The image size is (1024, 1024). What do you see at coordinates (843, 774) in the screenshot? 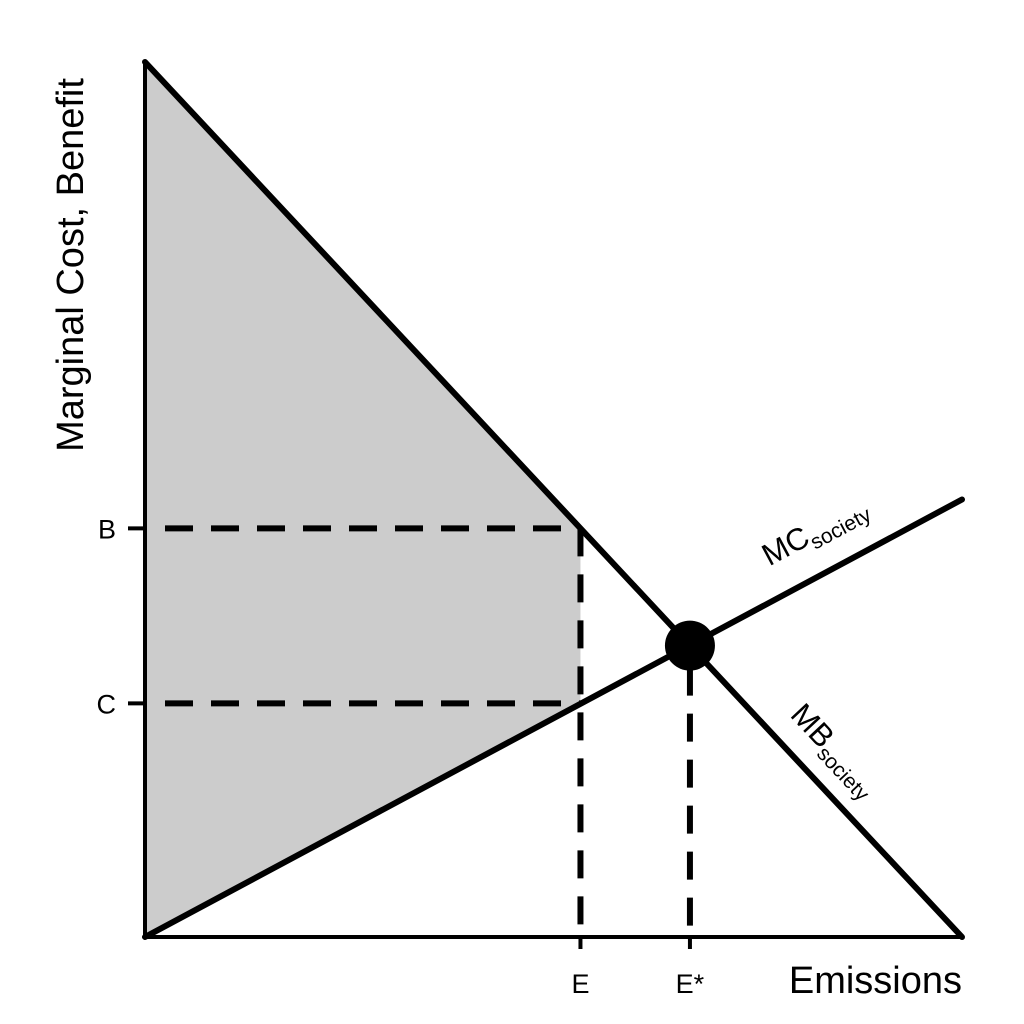
I see `mb-label-sub: society` at bounding box center [843, 774].